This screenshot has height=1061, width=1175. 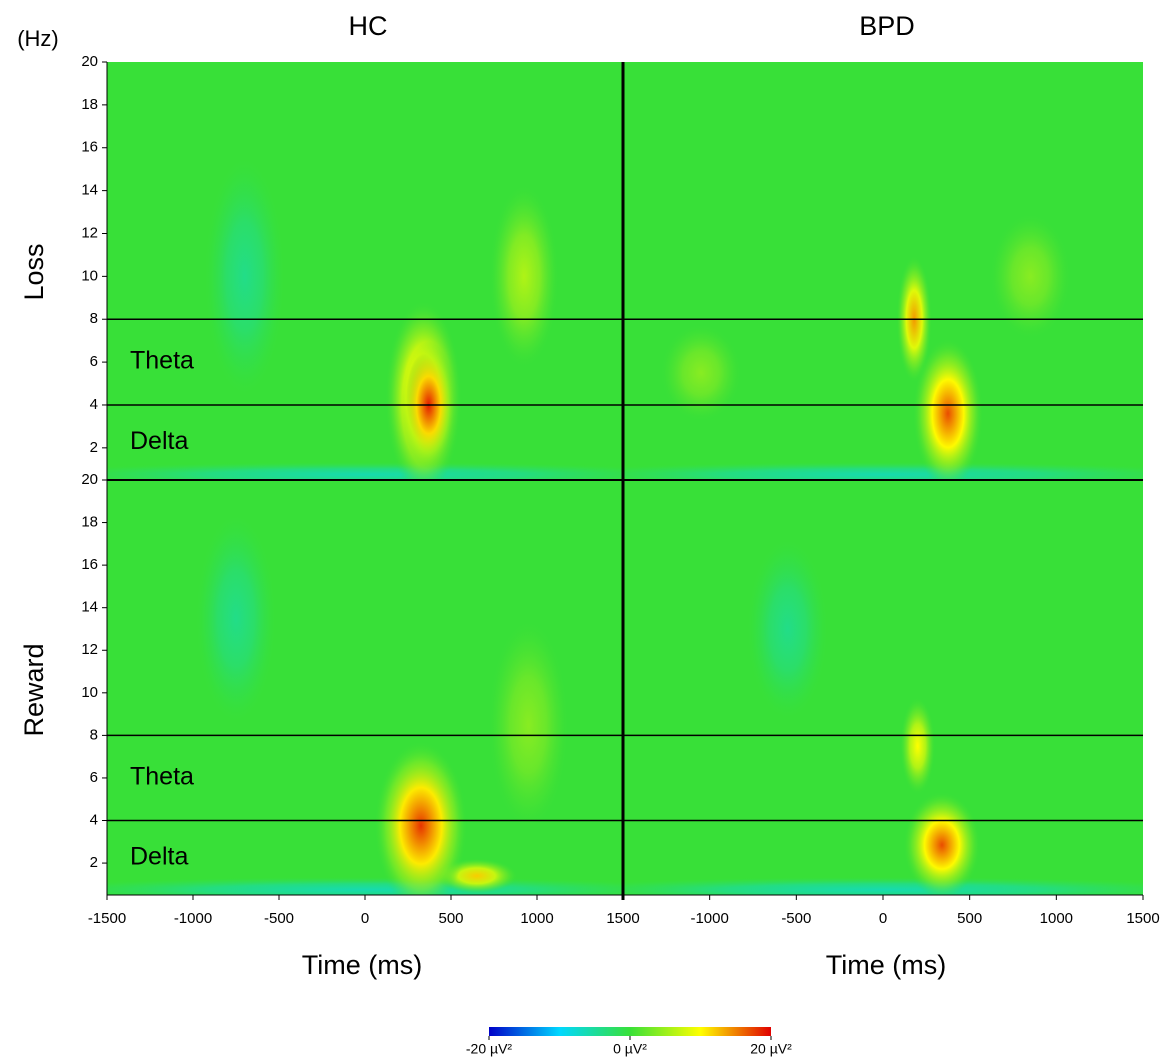 What do you see at coordinates (368, 26) in the screenshot?
I see `column-title: HC` at bounding box center [368, 26].